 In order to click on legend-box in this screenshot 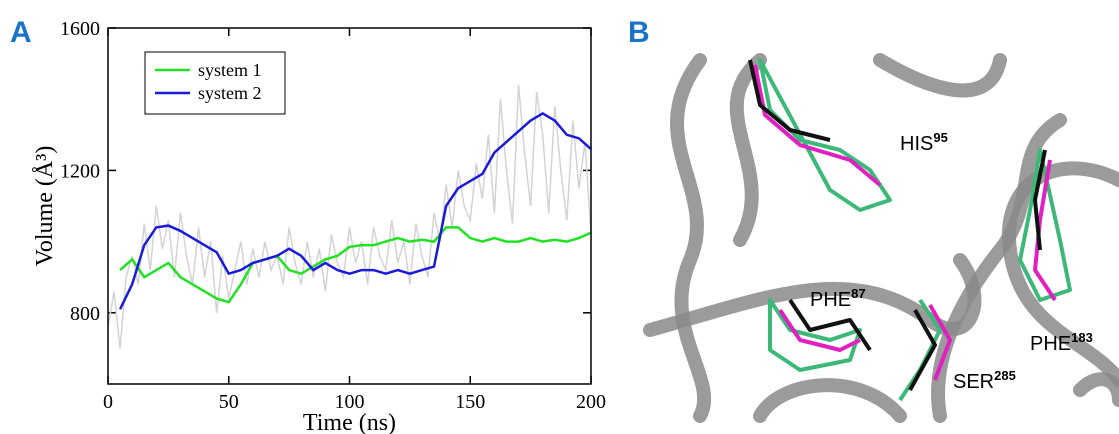, I will do `click(215, 83)`.